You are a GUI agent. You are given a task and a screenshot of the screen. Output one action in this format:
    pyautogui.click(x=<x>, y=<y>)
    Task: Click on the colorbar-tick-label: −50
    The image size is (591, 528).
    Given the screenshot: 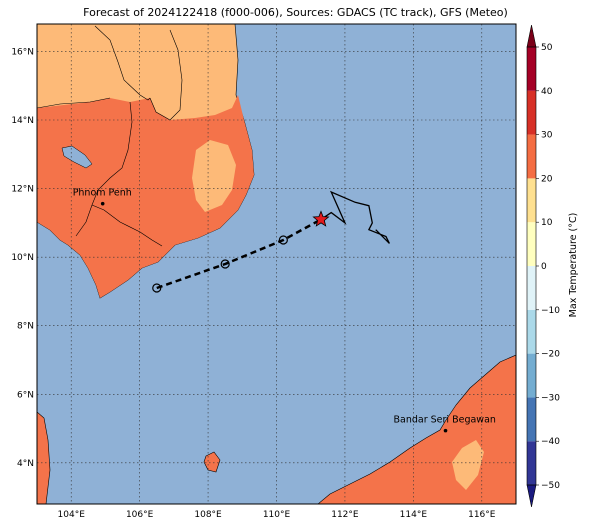 What is the action you would take?
    pyautogui.click(x=550, y=486)
    